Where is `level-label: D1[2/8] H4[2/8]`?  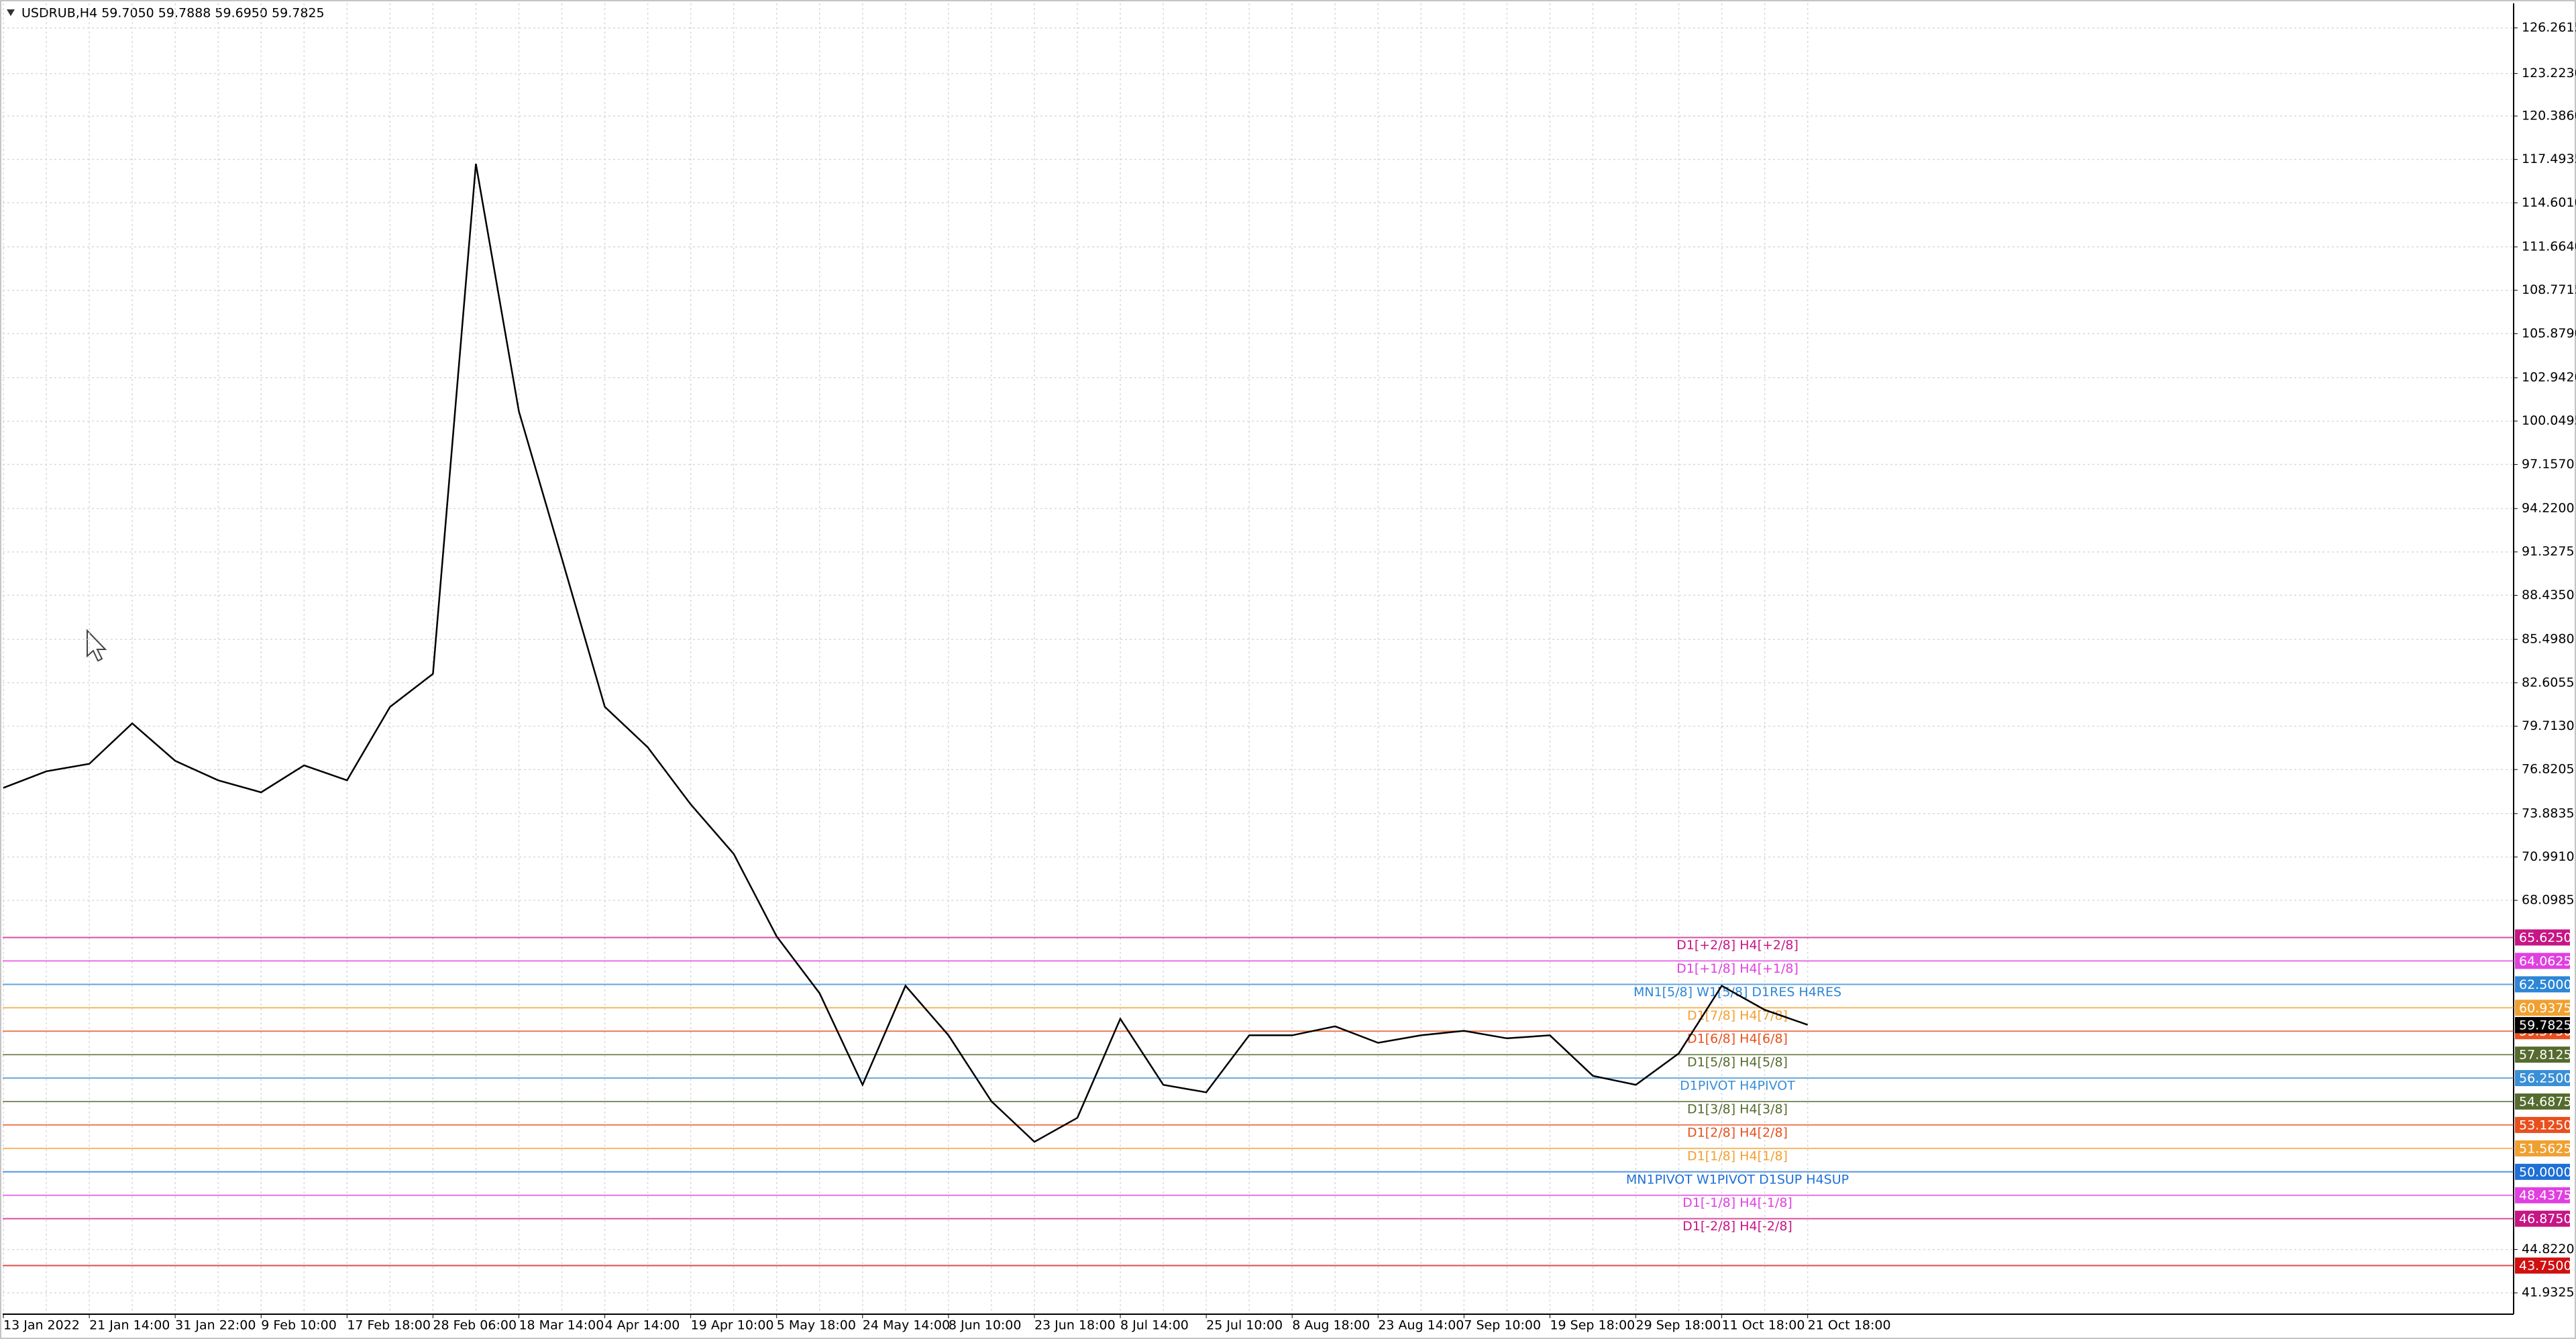 level-label: D1[2/8] H4[2/8] is located at coordinates (1737, 1132).